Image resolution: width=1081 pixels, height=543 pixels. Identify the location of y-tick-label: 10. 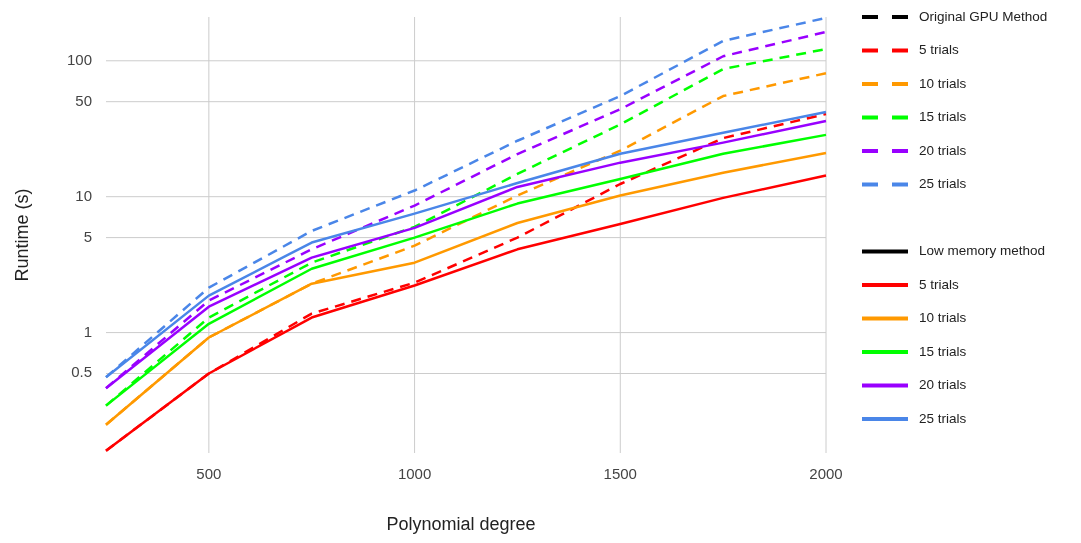
(83, 195).